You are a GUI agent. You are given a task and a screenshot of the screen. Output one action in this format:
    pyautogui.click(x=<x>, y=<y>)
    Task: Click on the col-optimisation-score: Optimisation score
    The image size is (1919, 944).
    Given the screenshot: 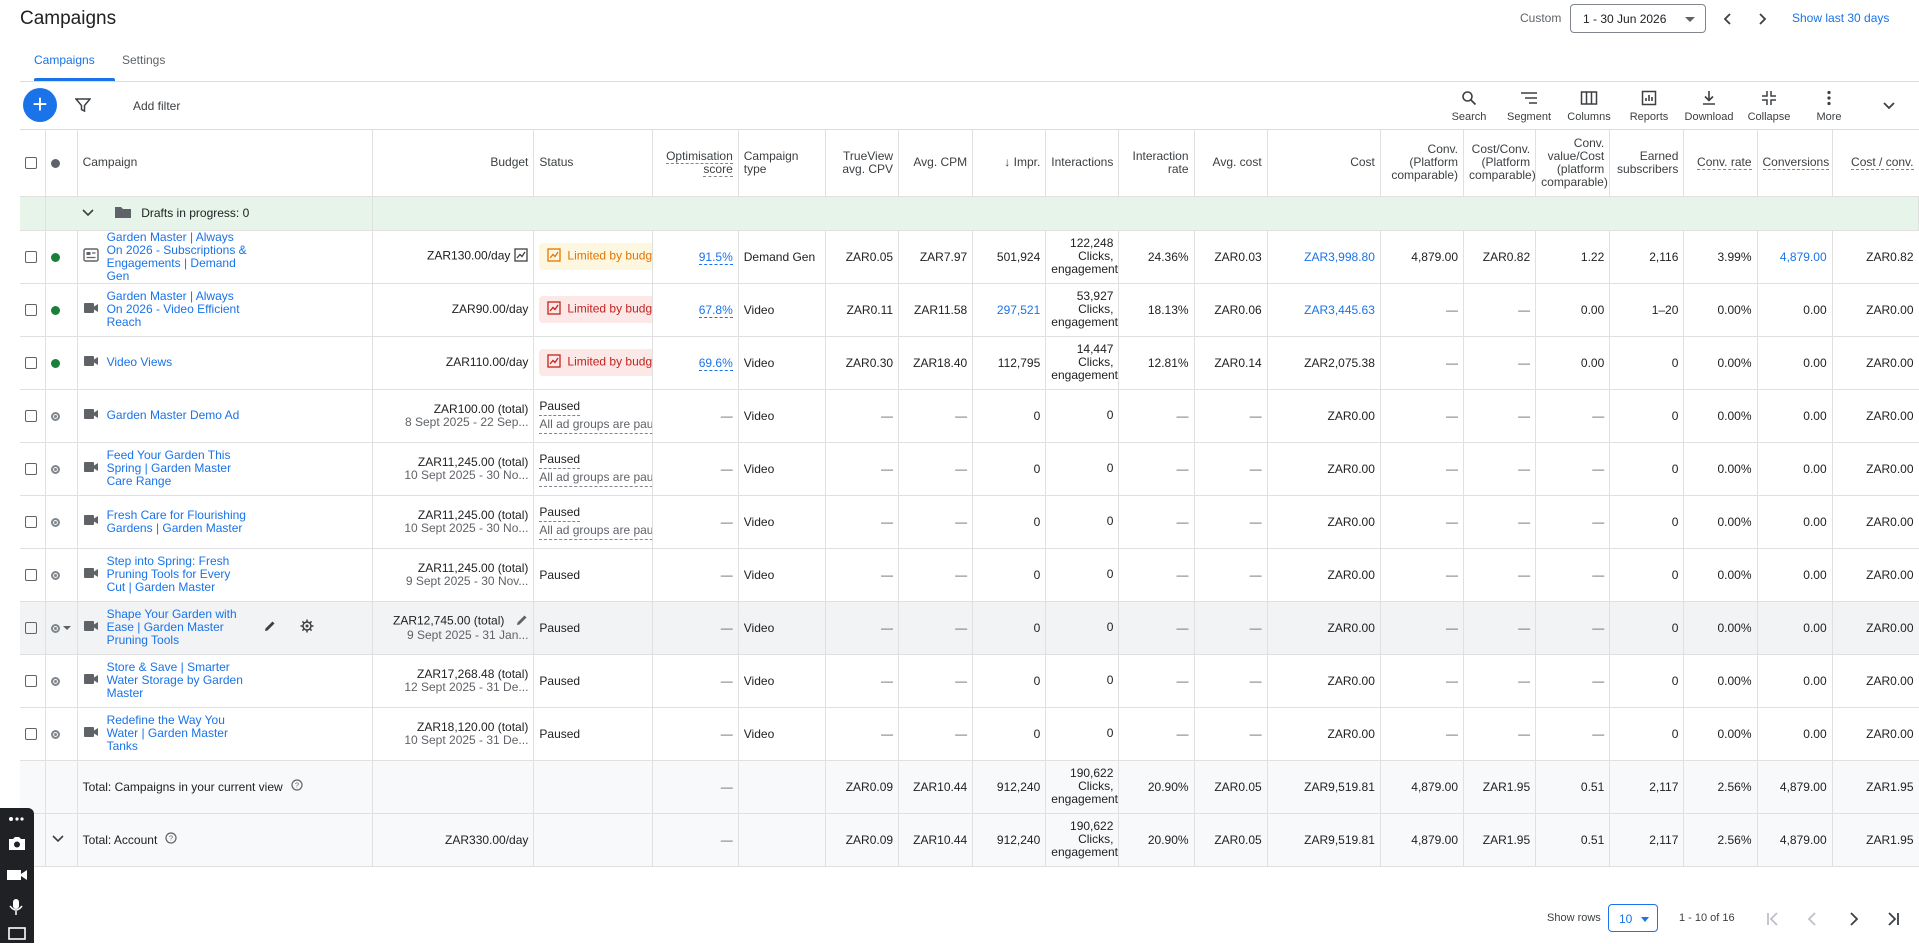 What is the action you would take?
    pyautogui.click(x=695, y=163)
    